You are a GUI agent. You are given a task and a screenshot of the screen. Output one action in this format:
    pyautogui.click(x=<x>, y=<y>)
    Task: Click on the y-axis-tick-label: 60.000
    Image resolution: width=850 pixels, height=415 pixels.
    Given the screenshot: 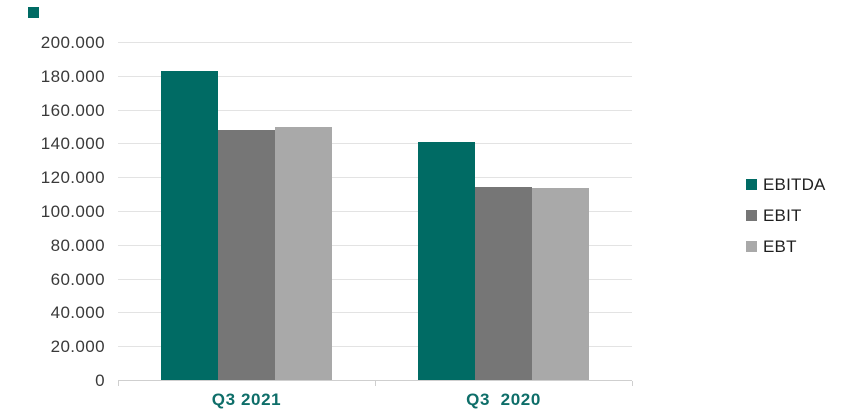 What is the action you would take?
    pyautogui.click(x=77, y=279)
    